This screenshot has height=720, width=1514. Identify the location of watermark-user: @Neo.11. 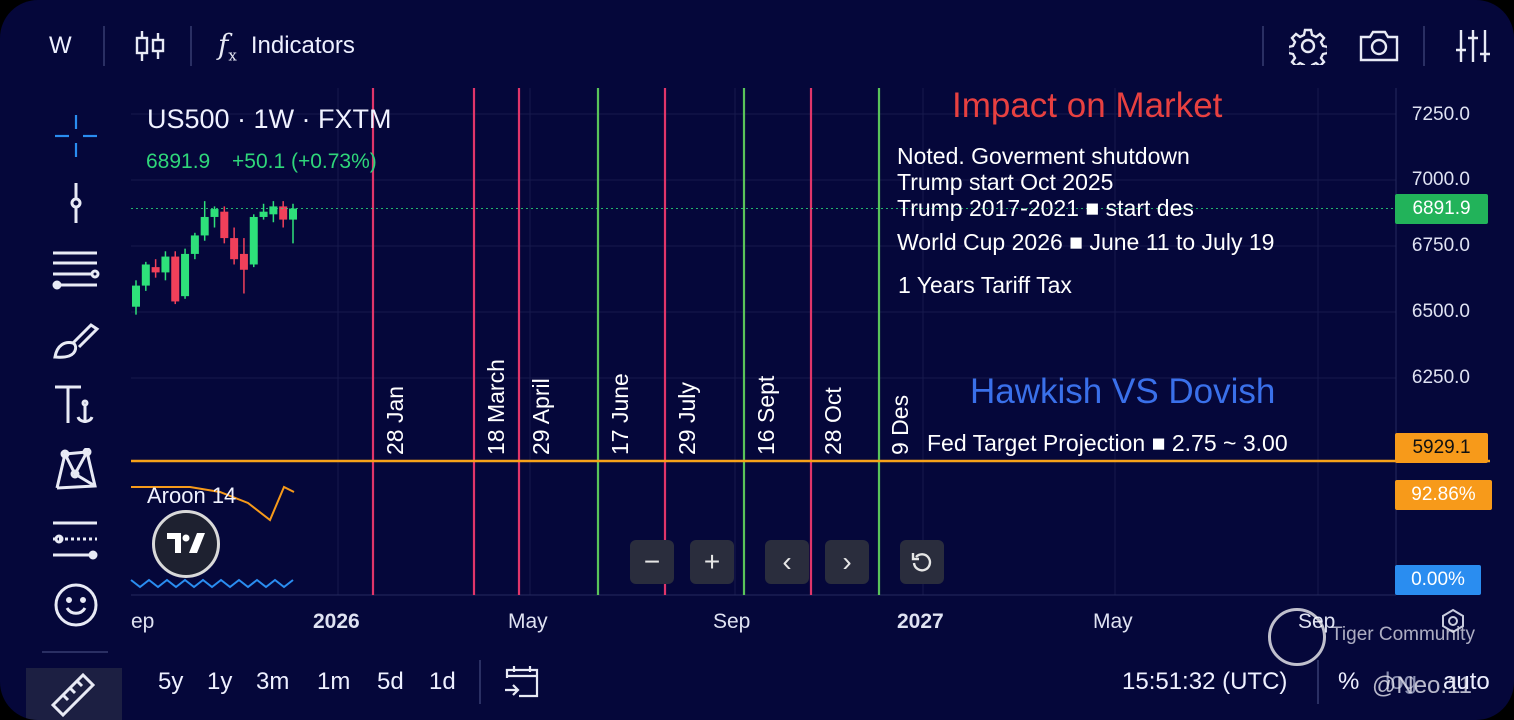
(1422, 685).